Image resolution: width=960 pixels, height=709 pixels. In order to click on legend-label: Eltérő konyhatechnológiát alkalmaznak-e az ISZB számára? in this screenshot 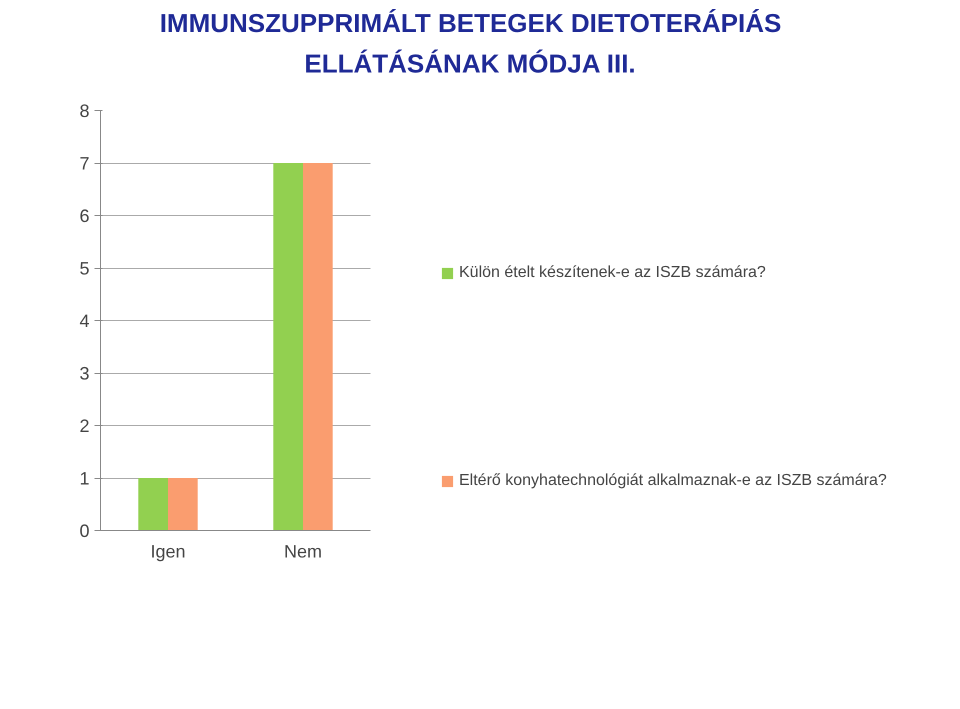, I will do `click(673, 481)`.